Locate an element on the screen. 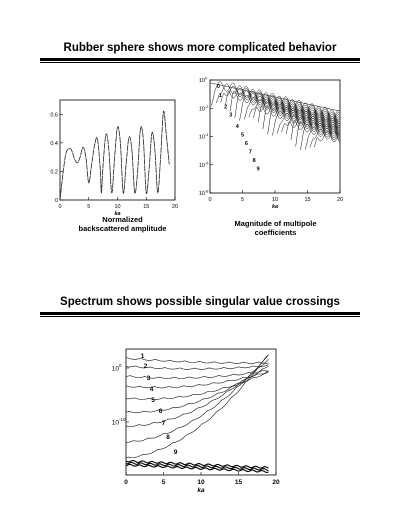  slide2-rule-thick is located at coordinates (200, 313).